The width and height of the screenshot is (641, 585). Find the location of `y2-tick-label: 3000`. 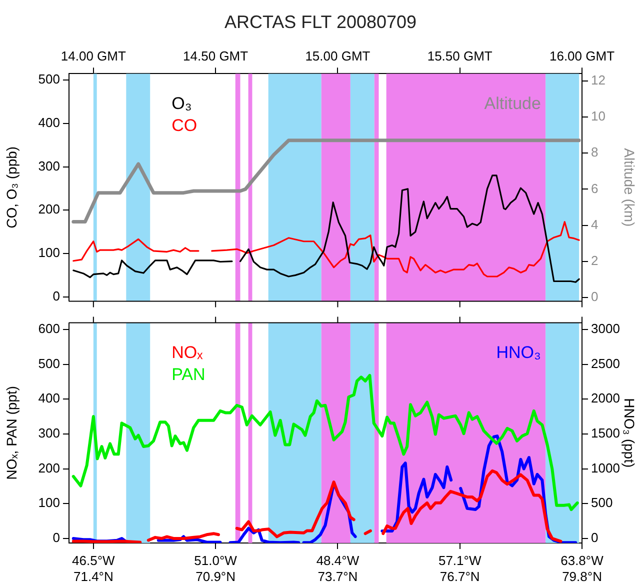

y2-tick-label: 3000 is located at coordinates (605, 328).